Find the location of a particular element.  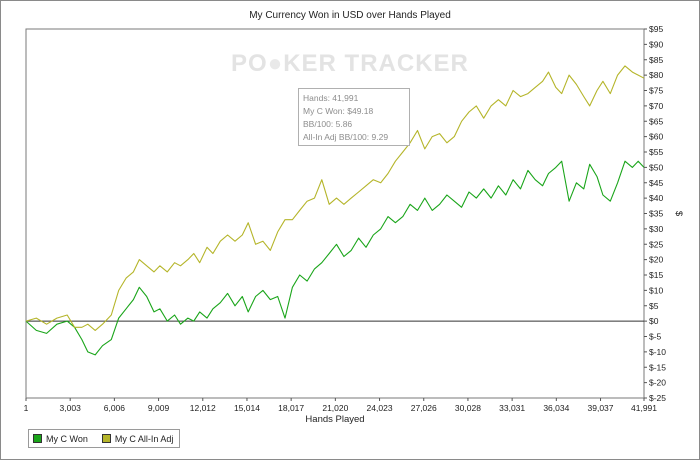

y-tick-label: $25 is located at coordinates (656, 244).